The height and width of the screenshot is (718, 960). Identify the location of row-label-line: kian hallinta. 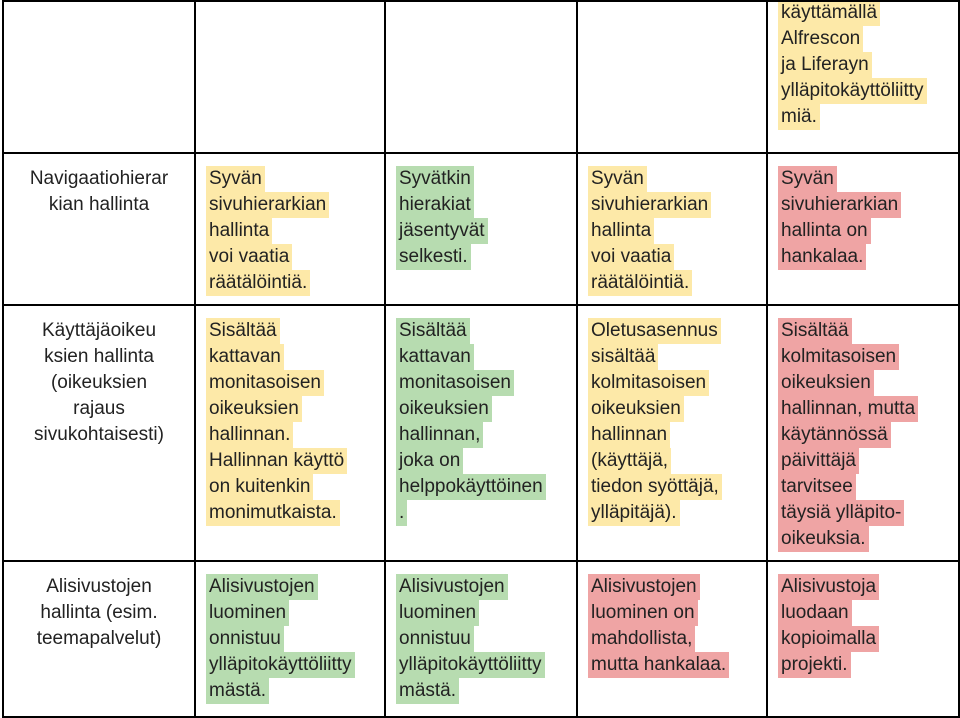
(99, 204).